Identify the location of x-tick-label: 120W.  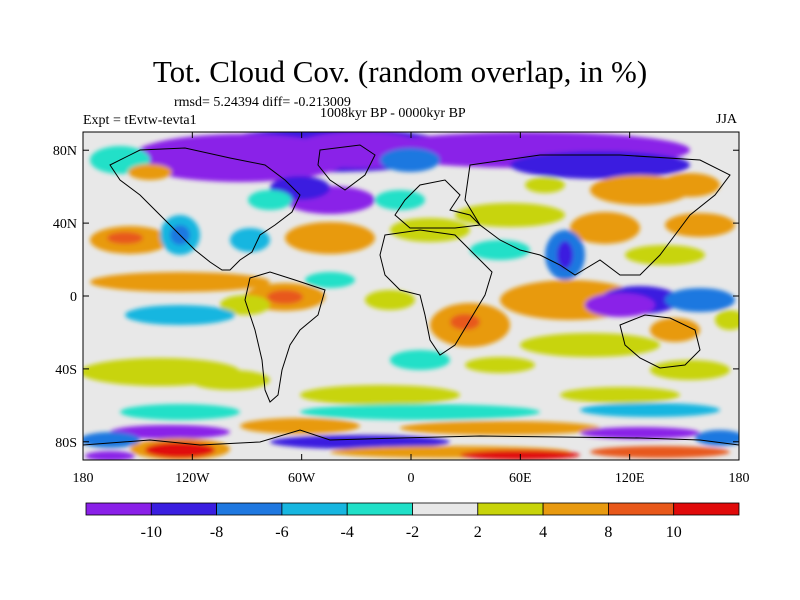
(192, 478).